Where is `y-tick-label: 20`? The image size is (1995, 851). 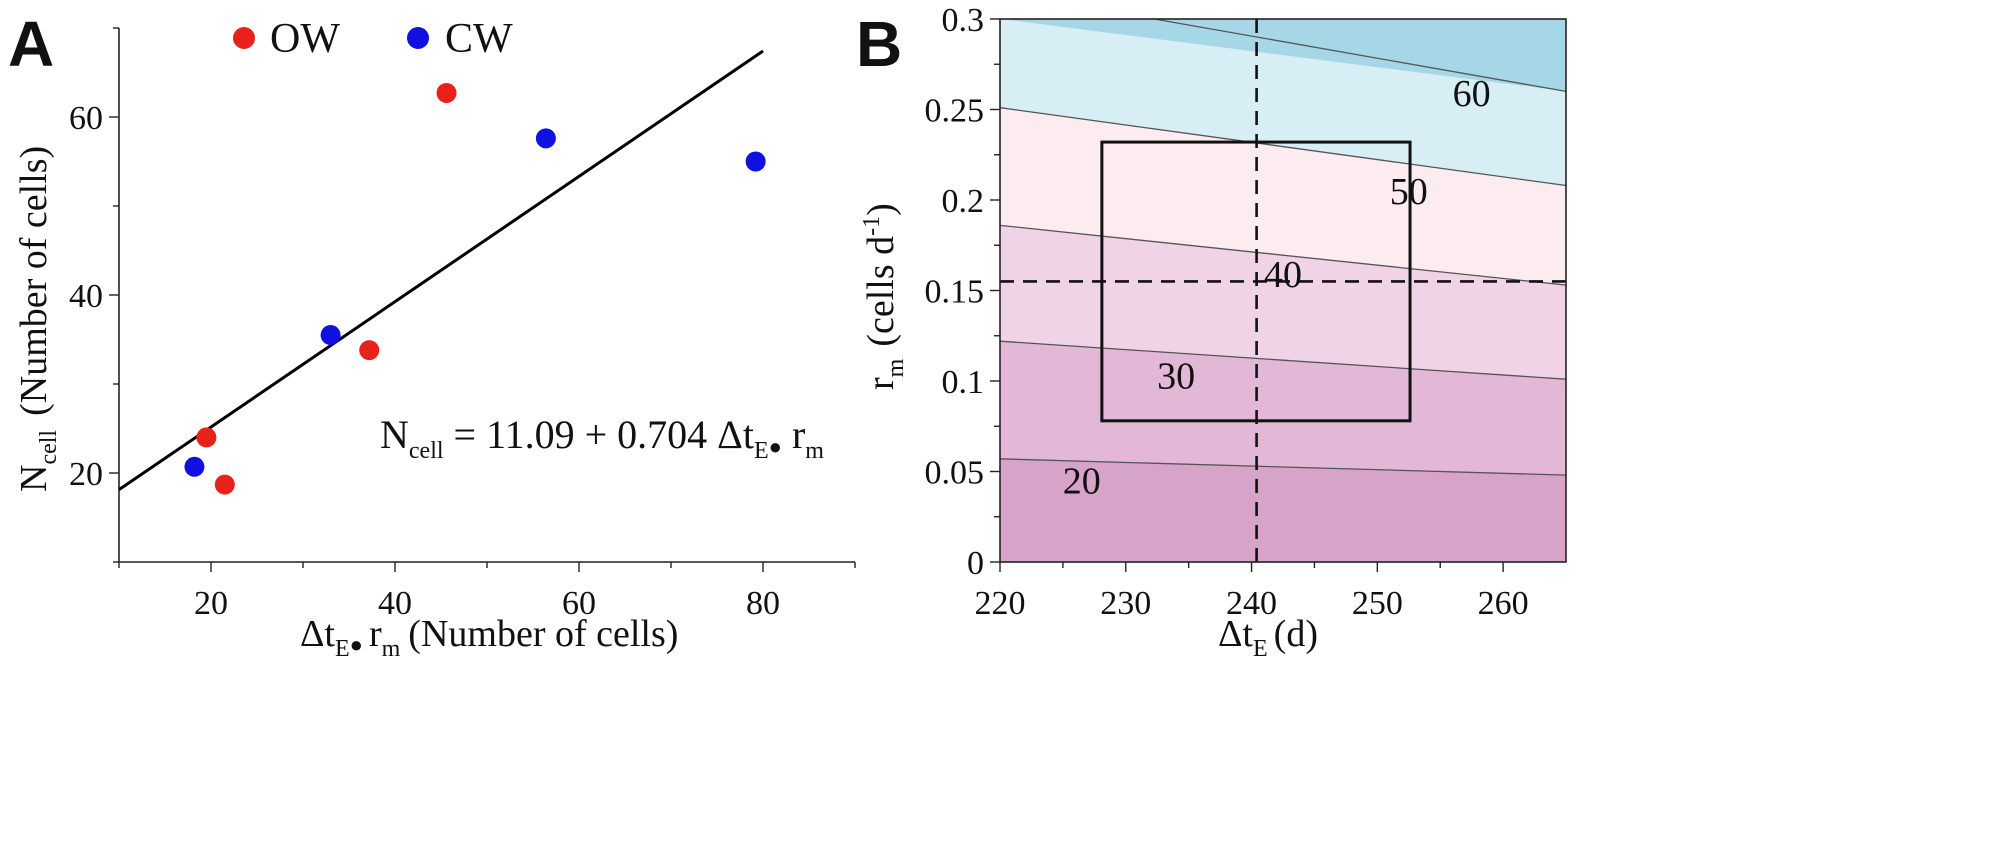
y-tick-label: 20 is located at coordinates (86, 474).